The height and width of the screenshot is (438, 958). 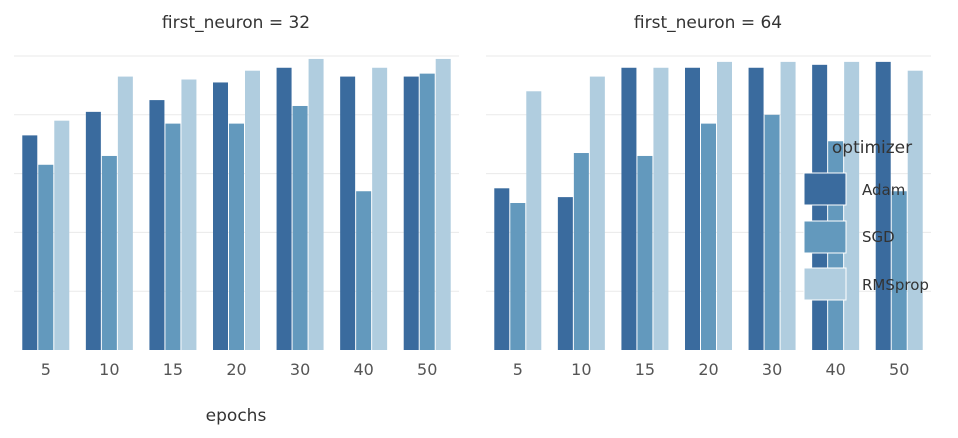 What do you see at coordinates (363, 369) in the screenshot?
I see `x-tick-label-p0-40: 40` at bounding box center [363, 369].